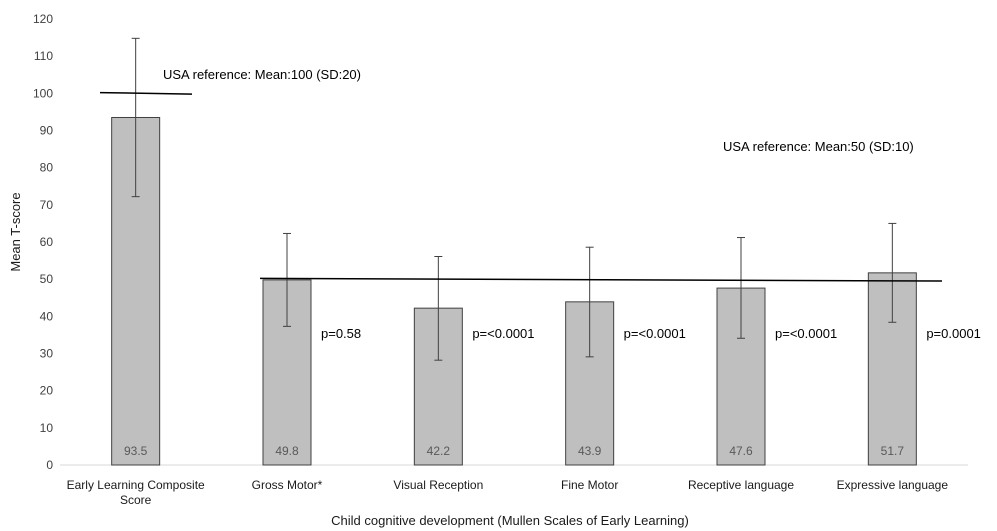  Describe the element at coordinates (15, 231) in the screenshot. I see `y-axis-title: Mean T-score` at that location.